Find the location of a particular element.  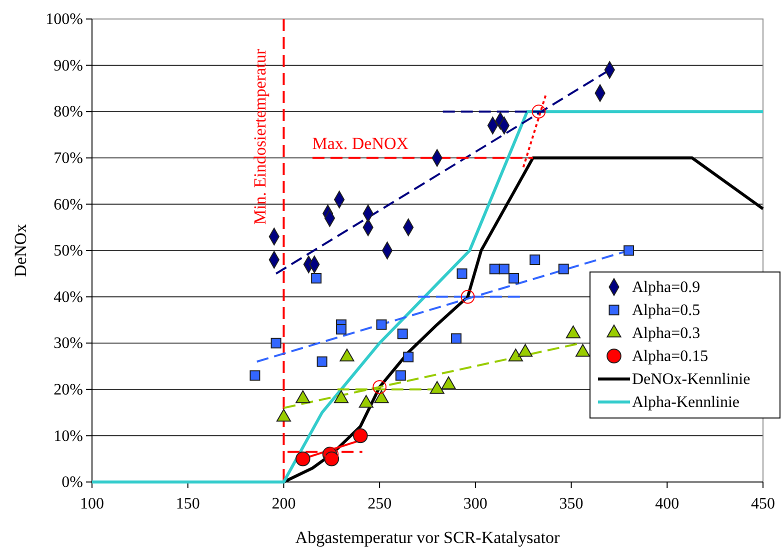

x-tick-label: 350 is located at coordinates (571, 504).